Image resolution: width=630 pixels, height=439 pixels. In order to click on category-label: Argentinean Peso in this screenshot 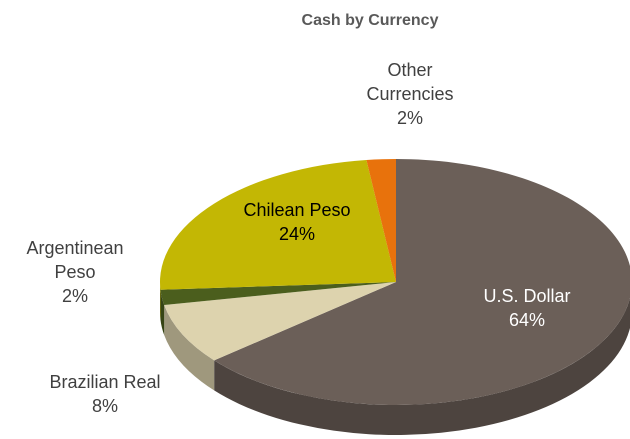, I will do `click(75, 260)`.